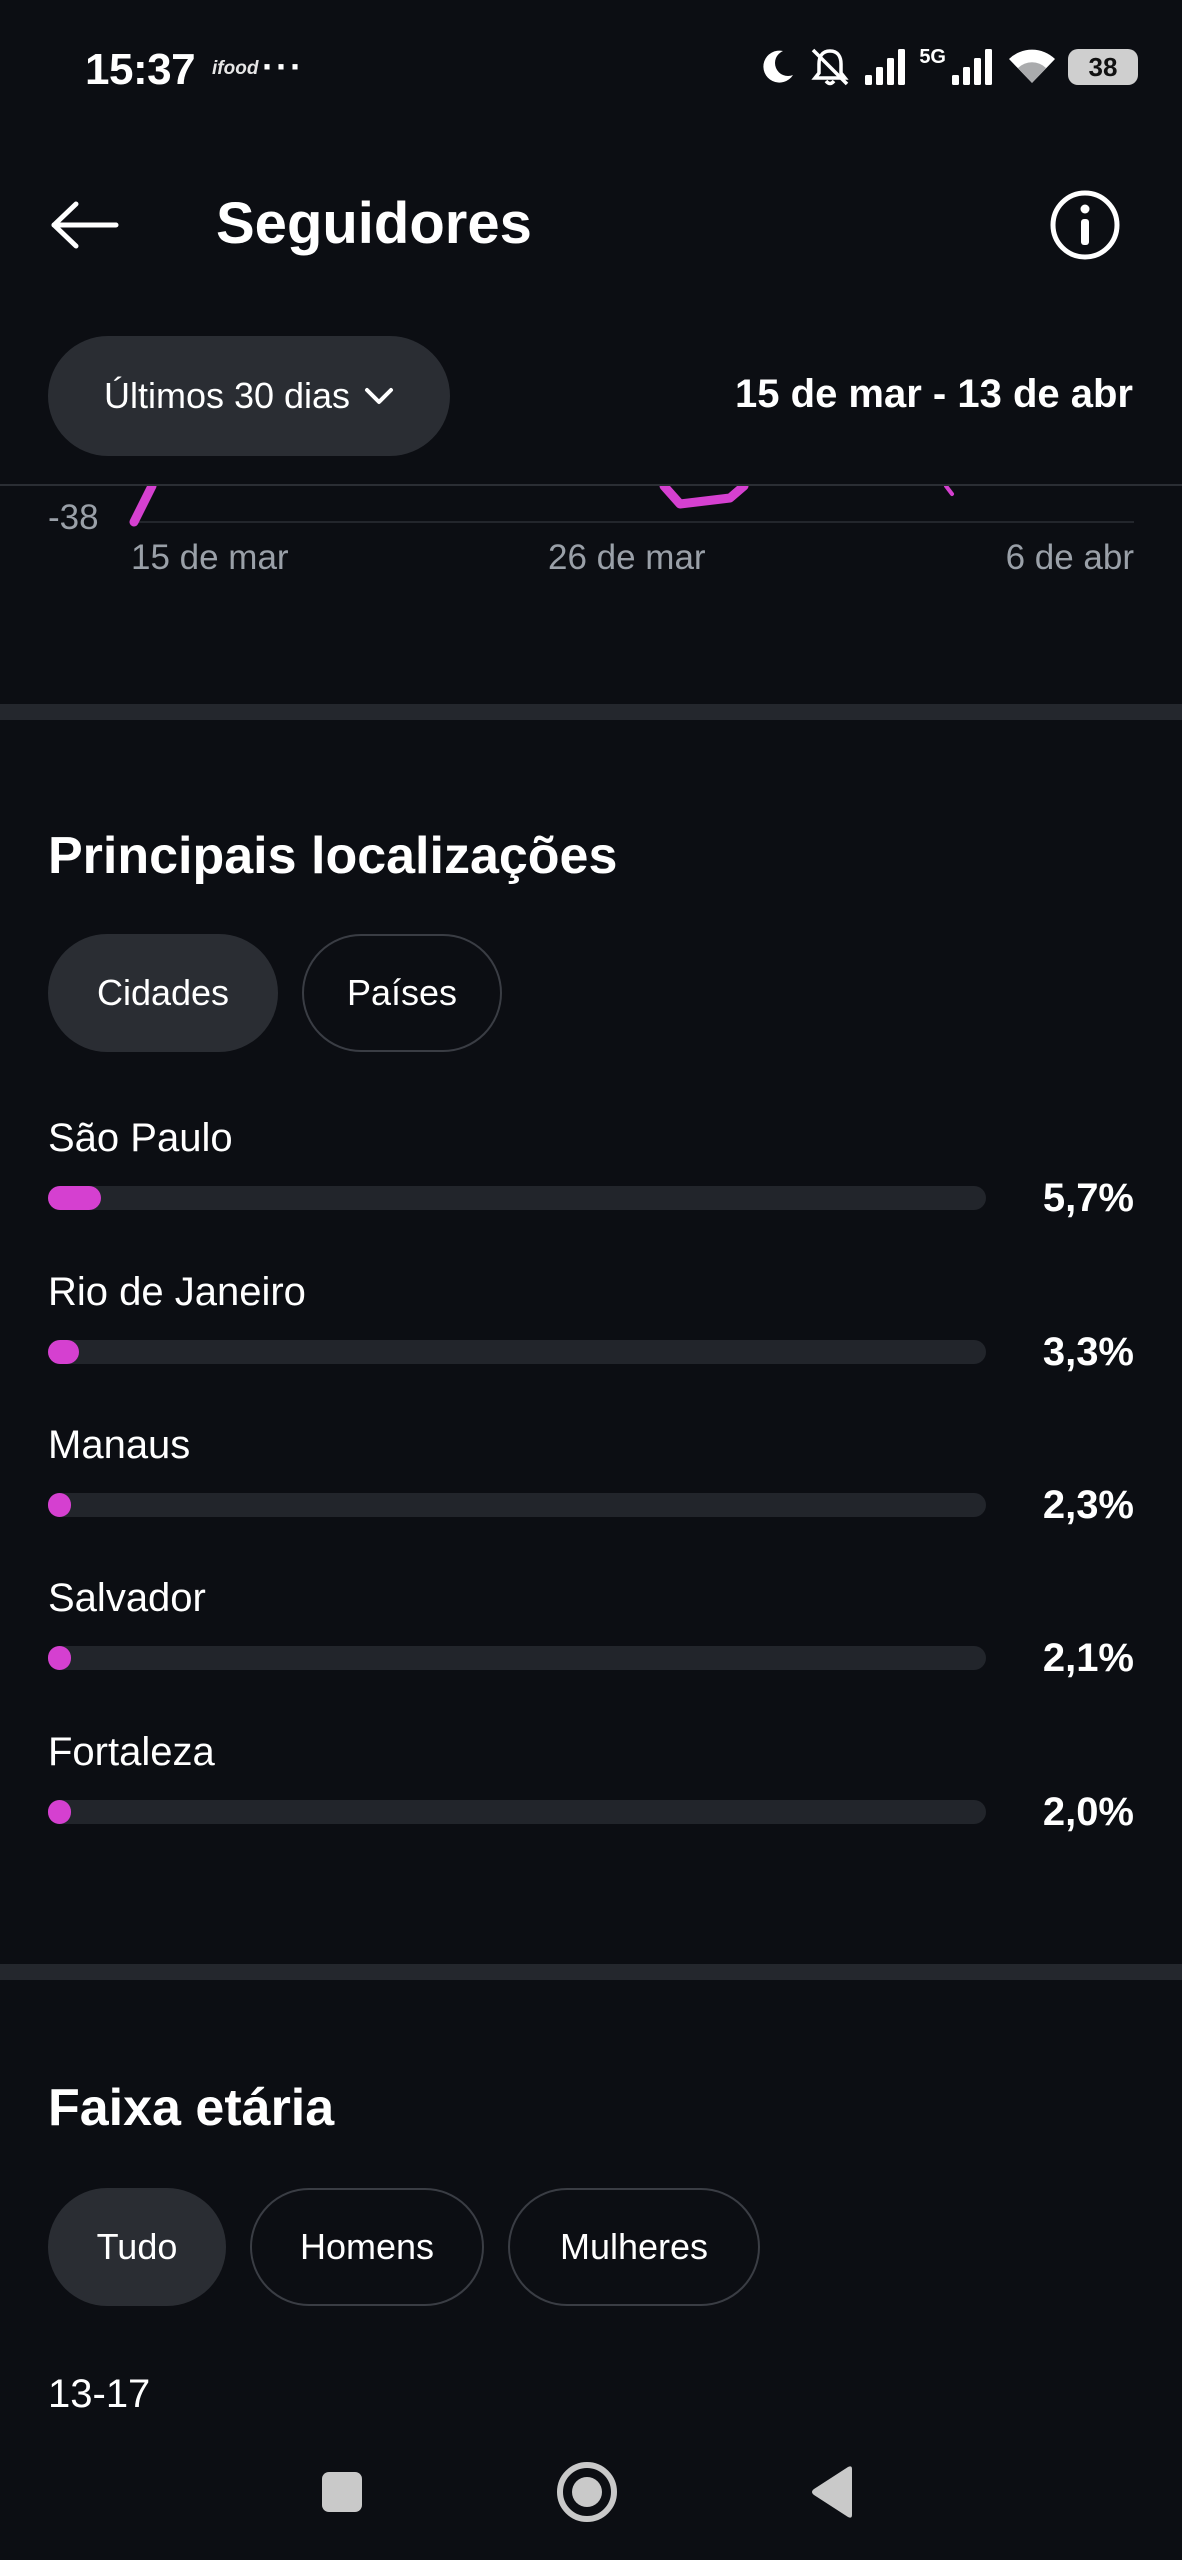 The image size is (1182, 2560). I want to click on location-row: Salvador 2,1%, so click(591, 1646).